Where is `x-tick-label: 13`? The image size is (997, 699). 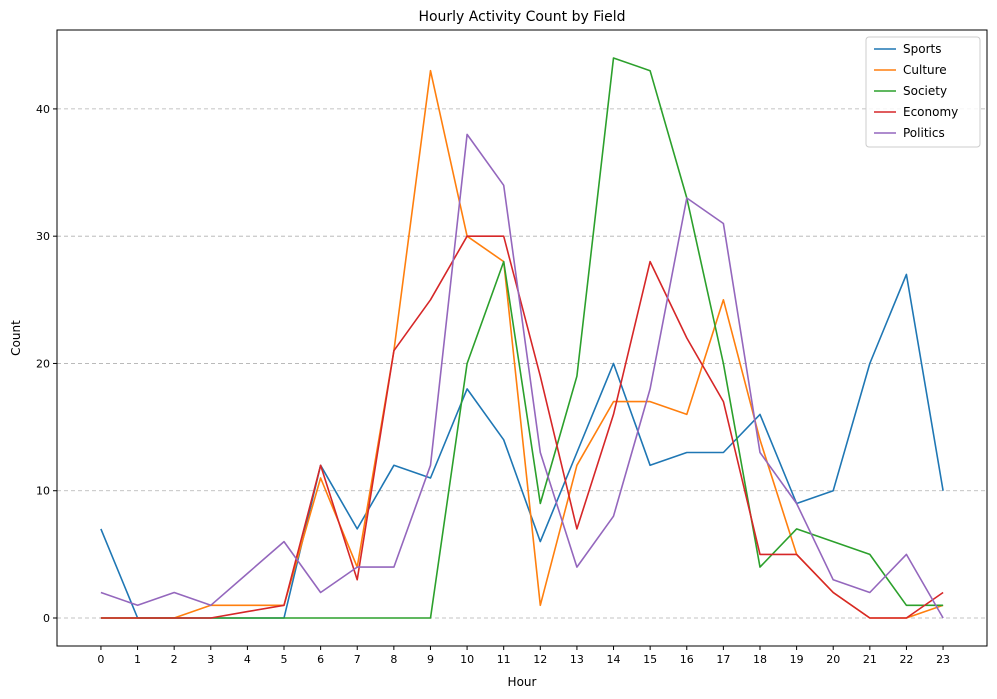 x-tick-label: 13 is located at coordinates (577, 659).